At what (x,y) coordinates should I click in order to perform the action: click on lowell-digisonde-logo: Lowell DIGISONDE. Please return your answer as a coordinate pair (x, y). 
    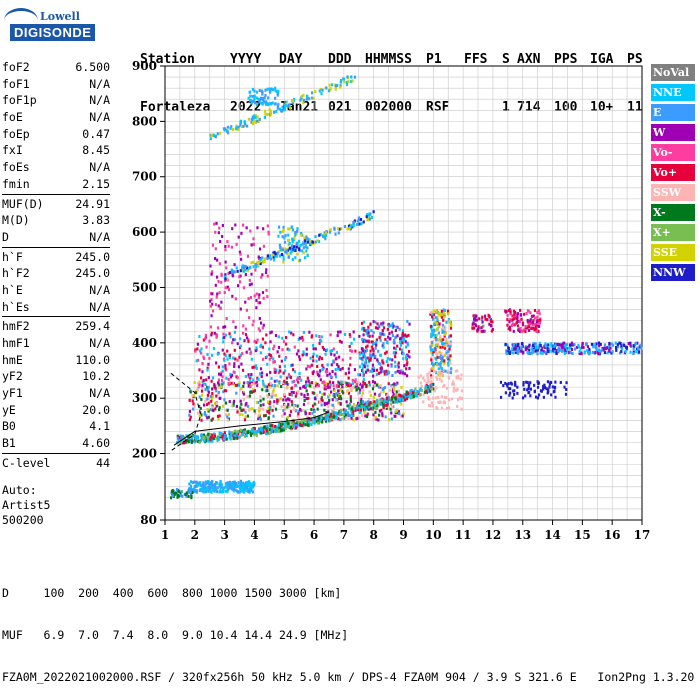
    Looking at the image, I should click on (50, 25).